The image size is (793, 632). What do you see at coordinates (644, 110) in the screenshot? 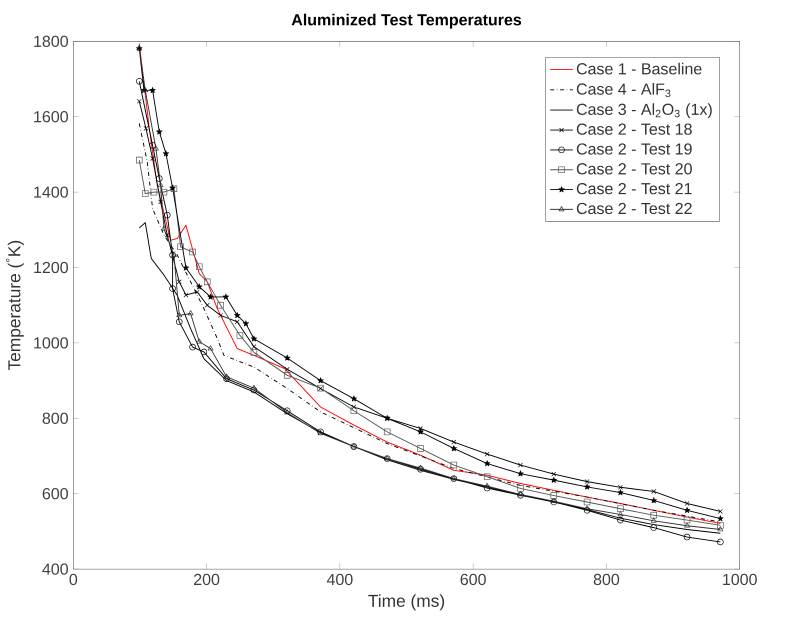
I see `legend-label: Case 3 - Al$_{2}$O$_{3}$ (1x)` at bounding box center [644, 110].